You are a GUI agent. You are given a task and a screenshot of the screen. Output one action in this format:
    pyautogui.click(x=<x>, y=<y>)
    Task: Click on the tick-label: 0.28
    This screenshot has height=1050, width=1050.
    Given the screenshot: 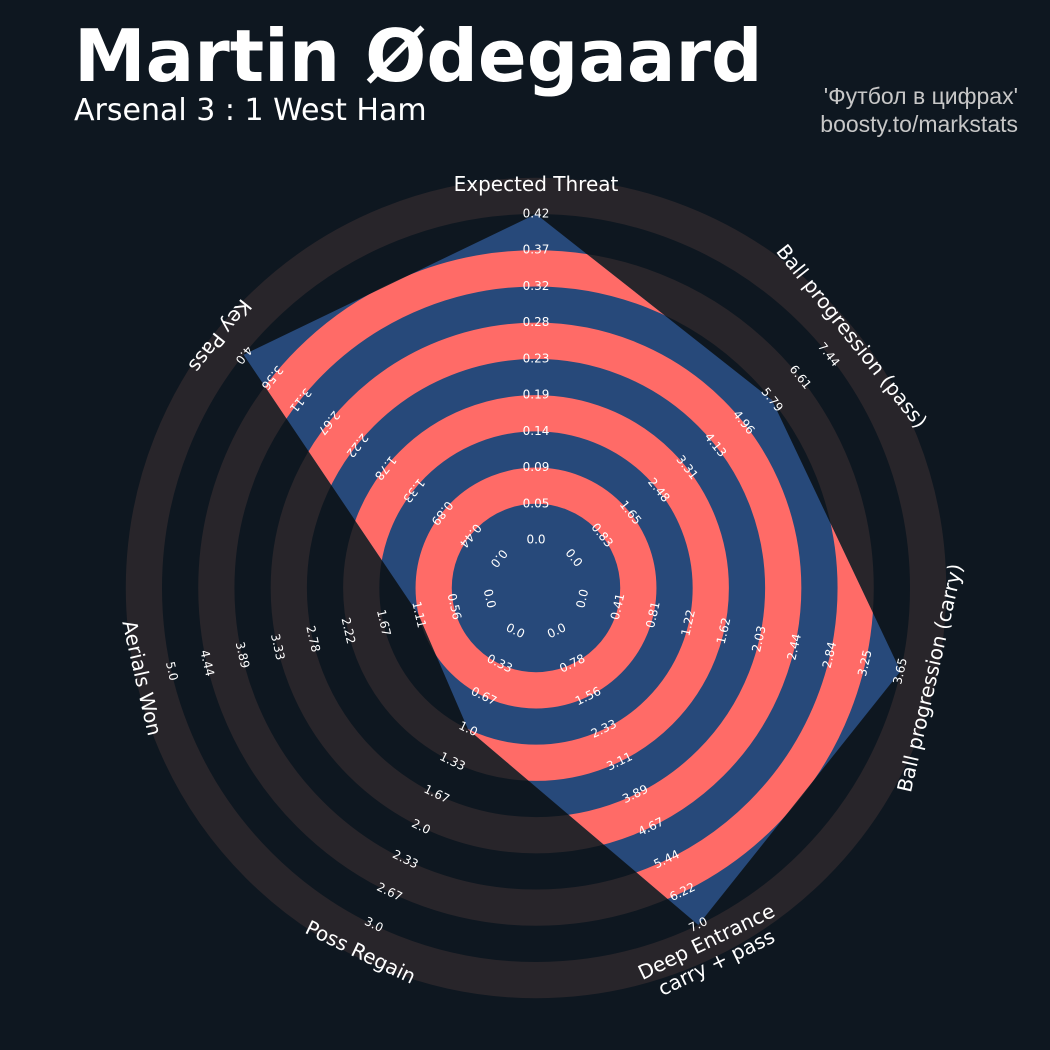 What is the action you would take?
    pyautogui.click(x=536, y=322)
    